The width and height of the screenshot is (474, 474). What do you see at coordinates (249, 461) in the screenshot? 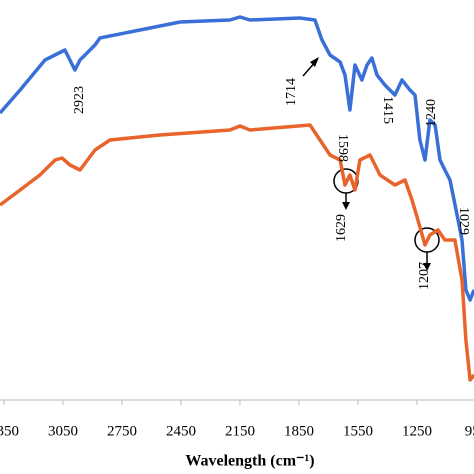
I see `x-axis-label: Wavelength (cm⁻¹)` at bounding box center [249, 461].